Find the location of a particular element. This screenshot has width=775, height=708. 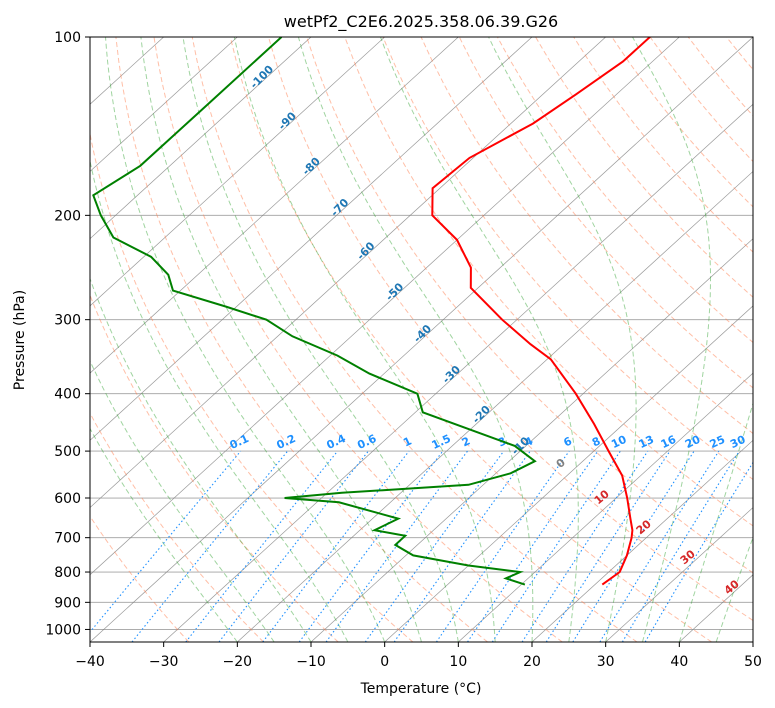

y-tick-label: 300 is located at coordinates (67, 321).